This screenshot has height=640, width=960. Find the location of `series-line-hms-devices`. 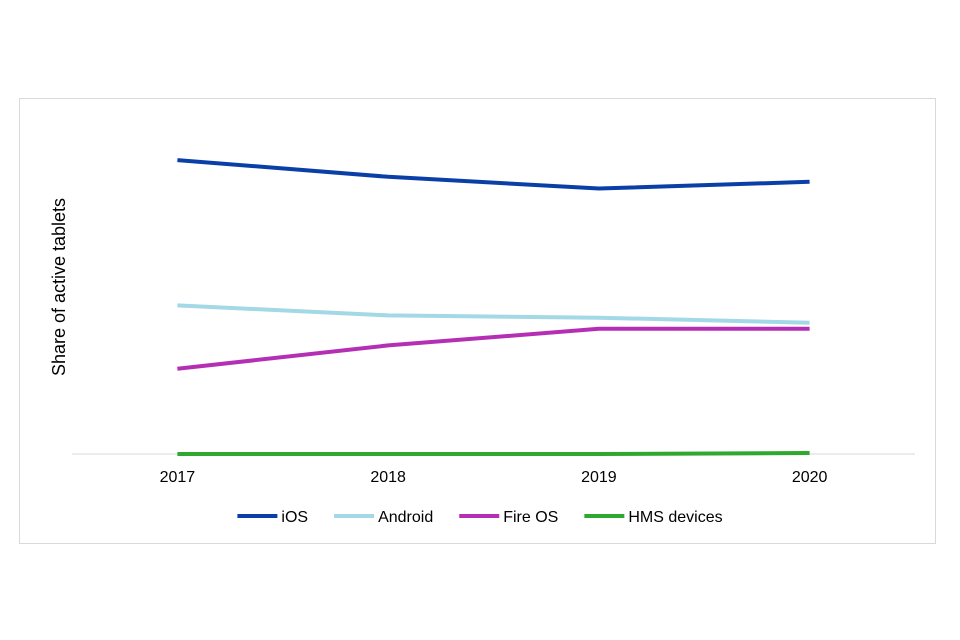

series-line-hms-devices is located at coordinates (493, 453).